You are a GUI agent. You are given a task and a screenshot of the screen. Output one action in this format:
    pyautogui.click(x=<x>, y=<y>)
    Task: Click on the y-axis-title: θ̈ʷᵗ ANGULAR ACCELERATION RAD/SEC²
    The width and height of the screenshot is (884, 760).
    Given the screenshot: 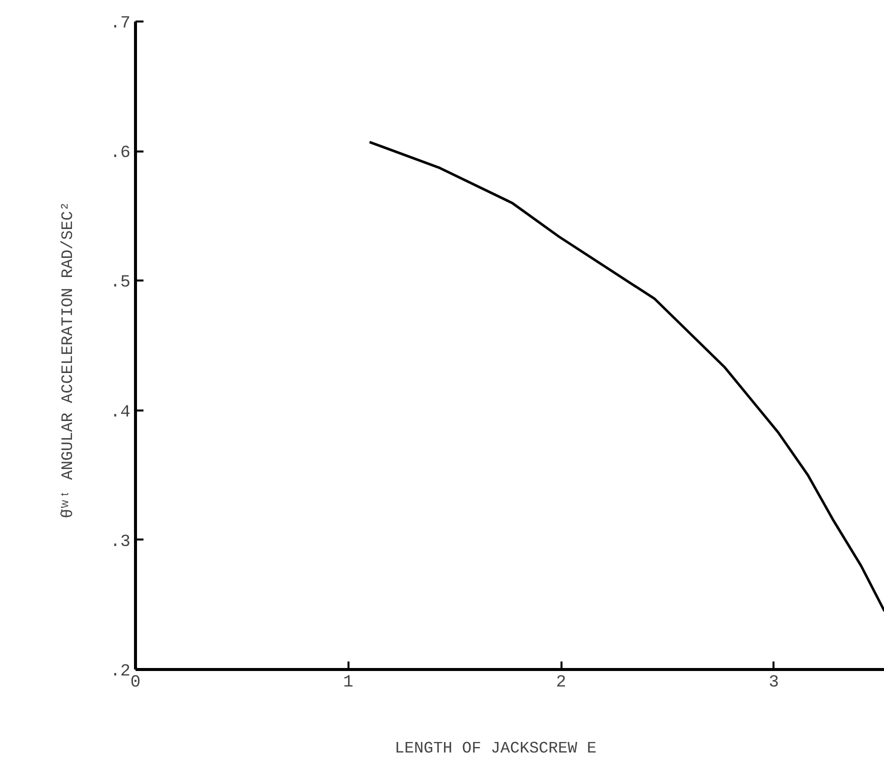 What is the action you would take?
    pyautogui.click(x=68, y=359)
    